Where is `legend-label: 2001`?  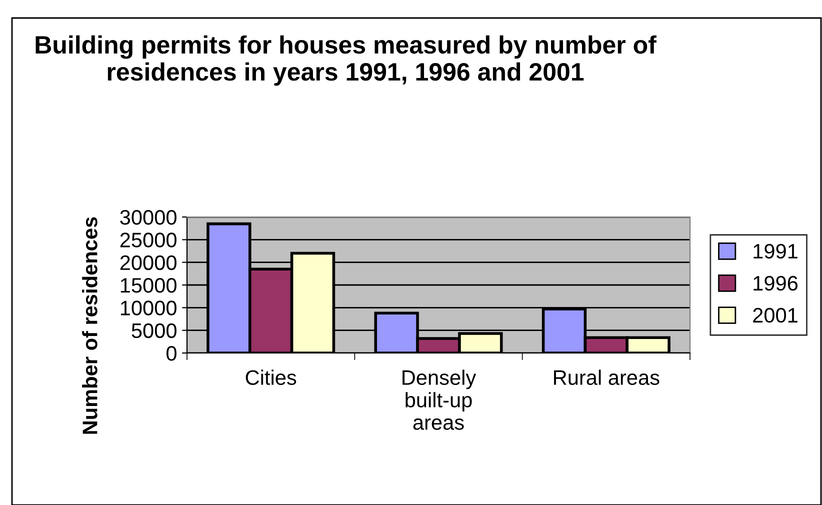
legend-label: 2001 is located at coordinates (775, 315).